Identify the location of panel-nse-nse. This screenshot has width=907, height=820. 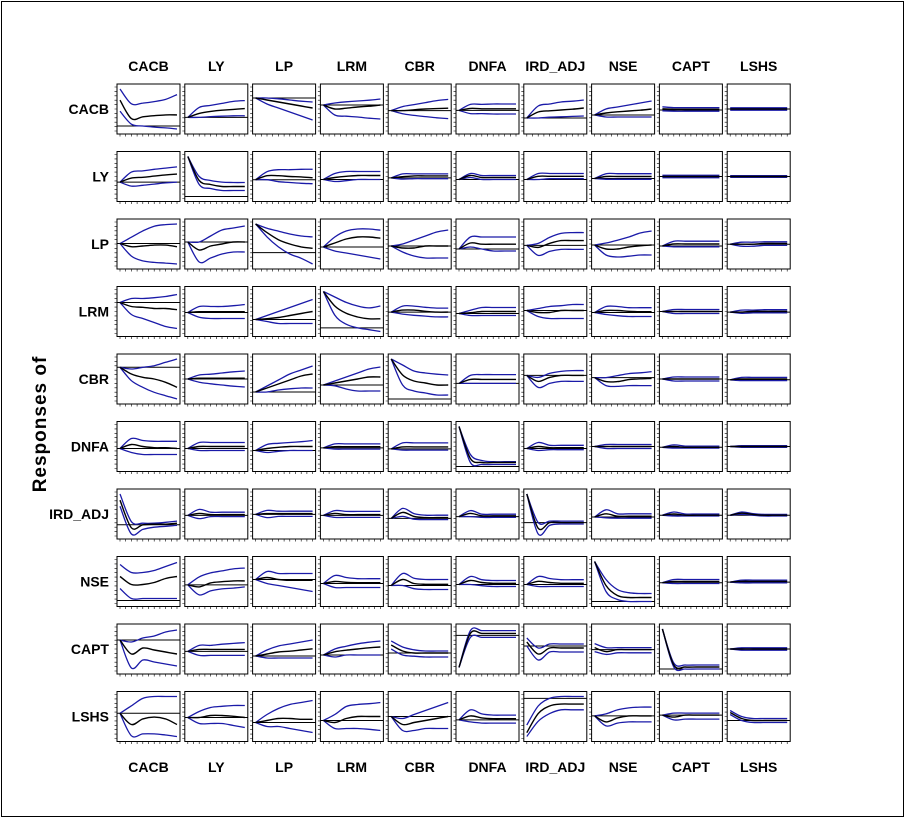
(622, 582).